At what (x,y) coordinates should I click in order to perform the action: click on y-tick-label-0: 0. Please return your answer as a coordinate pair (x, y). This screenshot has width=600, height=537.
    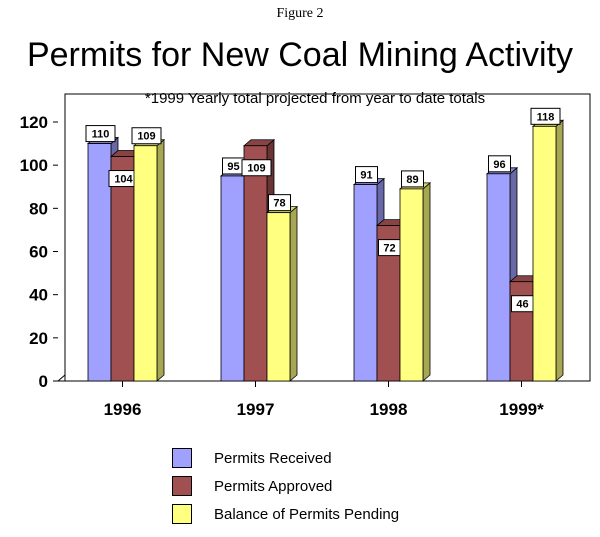
    Looking at the image, I should click on (43, 381).